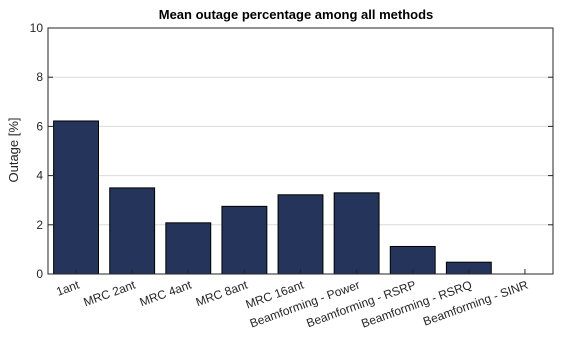 The image size is (561, 358). Describe the element at coordinates (39, 126) in the screenshot. I see `y-tick-label: 6` at that location.